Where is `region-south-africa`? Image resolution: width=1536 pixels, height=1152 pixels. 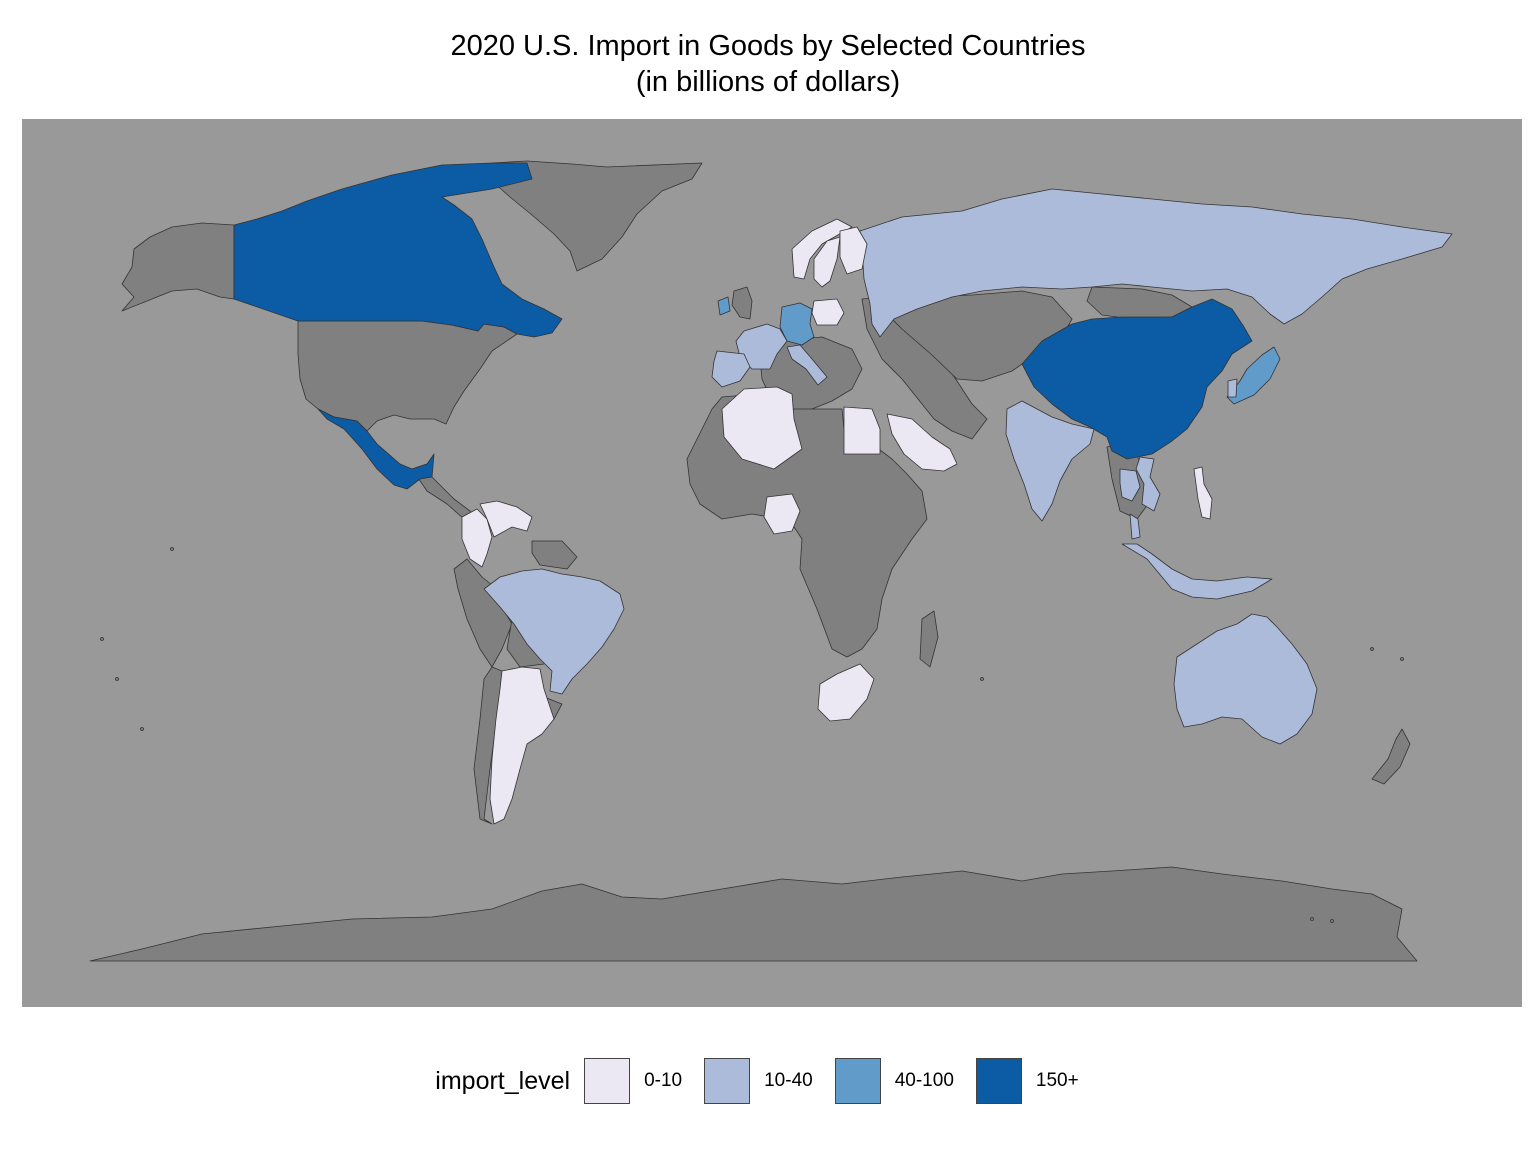 region-south-africa is located at coordinates (846, 692).